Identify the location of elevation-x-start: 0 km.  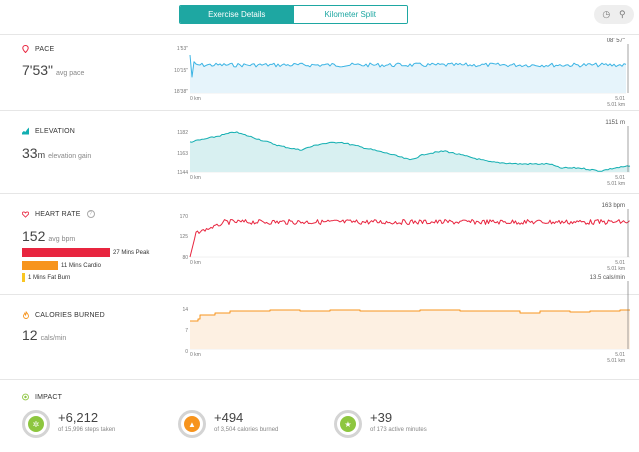
(195, 178).